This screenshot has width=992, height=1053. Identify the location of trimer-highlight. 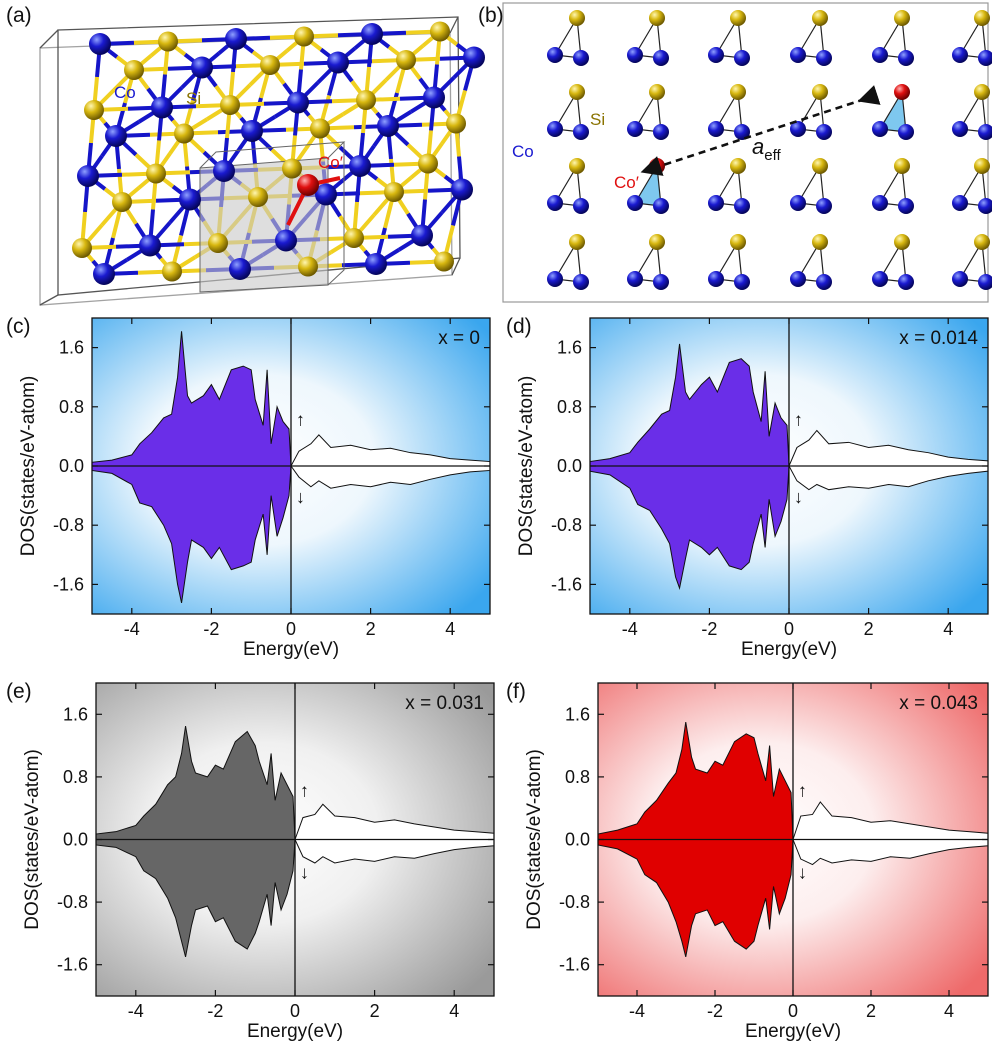
(893, 111).